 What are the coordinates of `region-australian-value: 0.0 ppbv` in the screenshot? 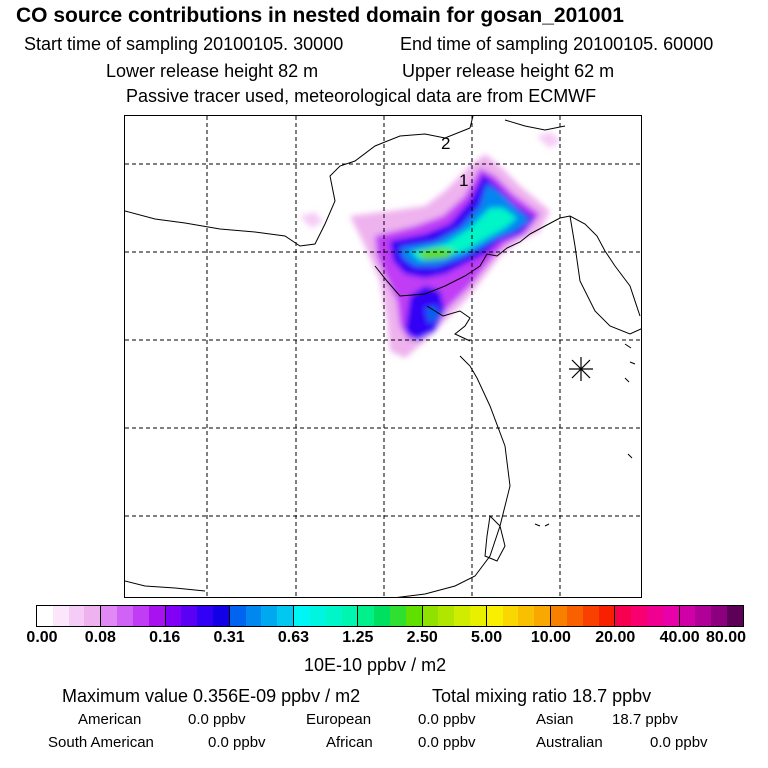 It's located at (679, 742).